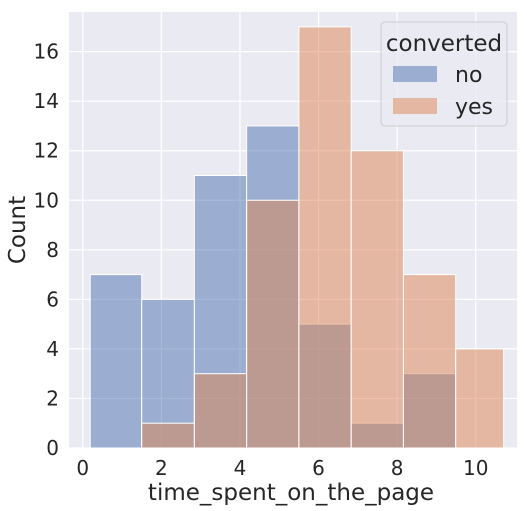  I want to click on y-tick-label: 0, so click(52, 448).